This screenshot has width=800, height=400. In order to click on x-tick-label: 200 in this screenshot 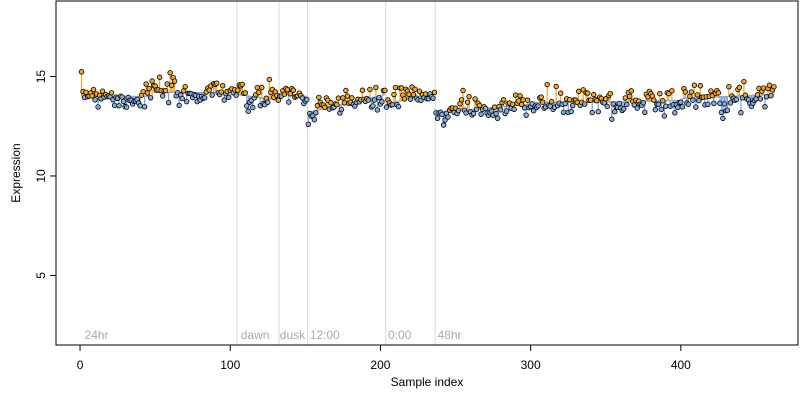, I will do `click(380, 365)`.